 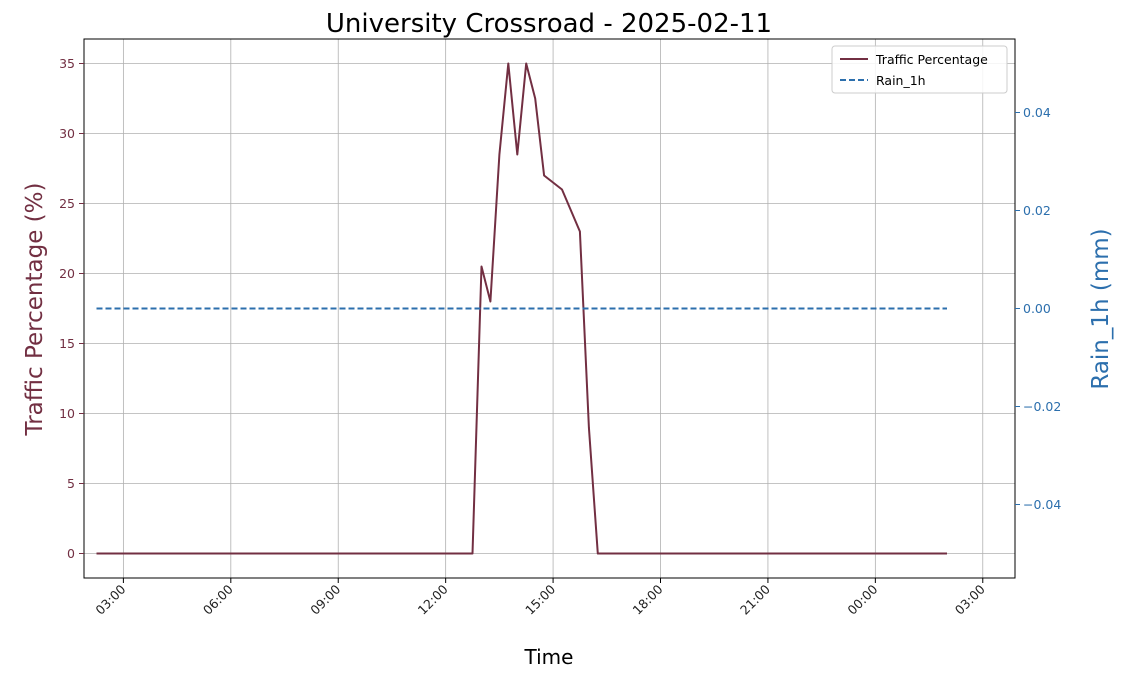 What do you see at coordinates (71, 483) in the screenshot?
I see `left-tick-label: 5` at bounding box center [71, 483].